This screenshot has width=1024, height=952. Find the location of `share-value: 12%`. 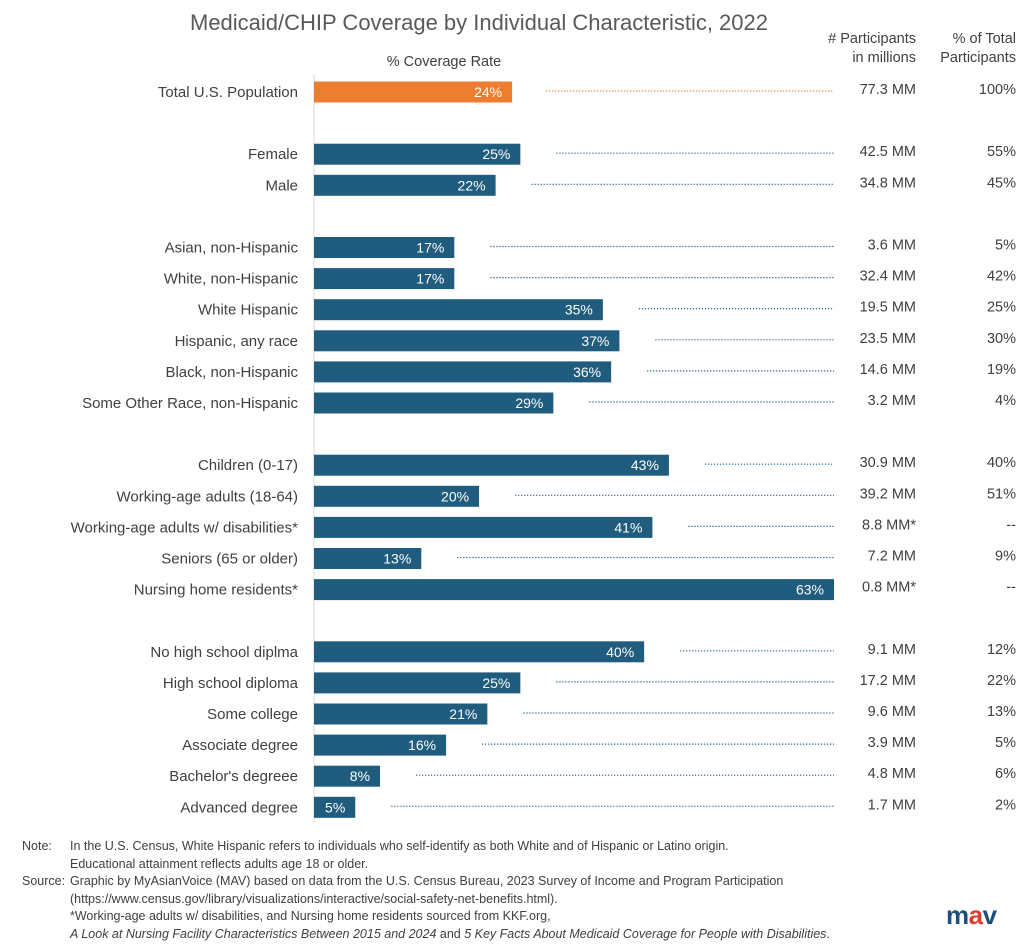

share-value: 12% is located at coordinates (1001, 650).